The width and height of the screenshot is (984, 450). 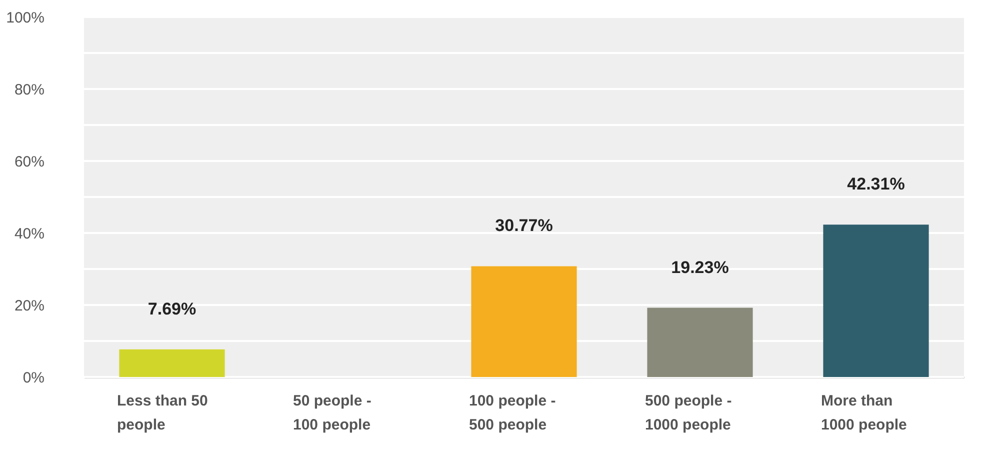 What do you see at coordinates (688, 413) in the screenshot?
I see `x-tick-label: 500 people - 1000 people` at bounding box center [688, 413].